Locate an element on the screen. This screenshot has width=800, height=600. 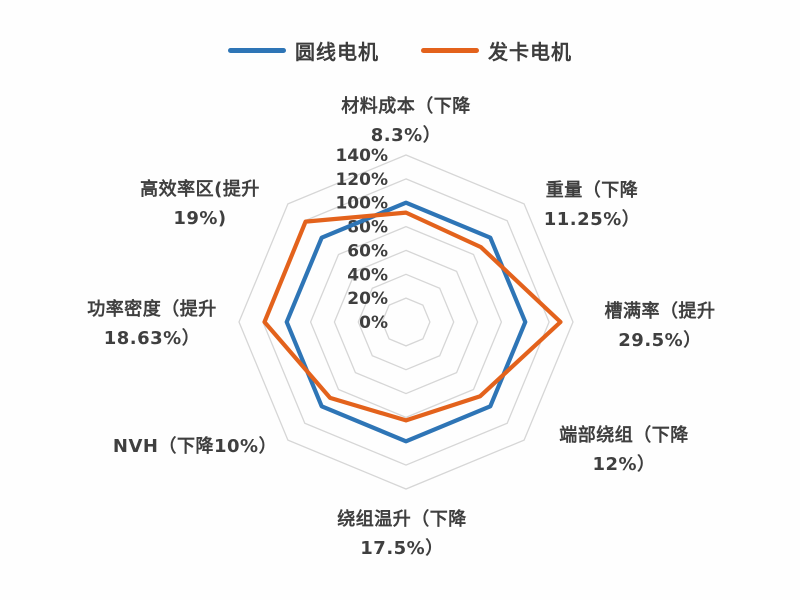
series-polygon-发卡电机 is located at coordinates (412, 316).